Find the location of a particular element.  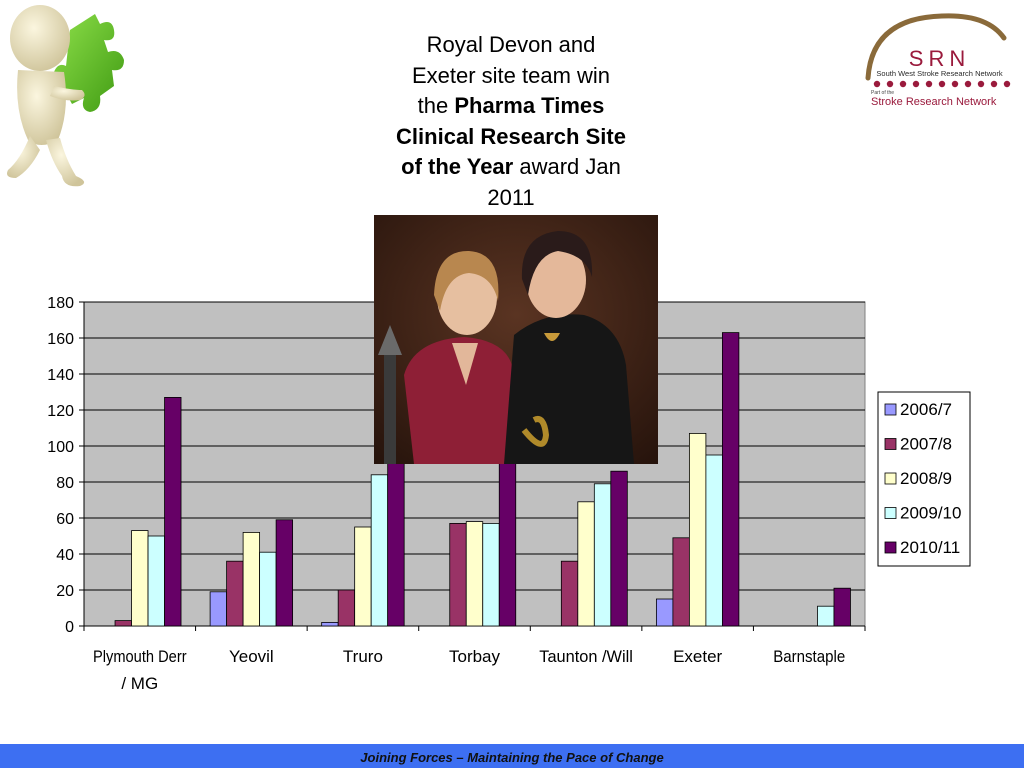

title-line-5: of the Year award Jan is located at coordinates (511, 167).